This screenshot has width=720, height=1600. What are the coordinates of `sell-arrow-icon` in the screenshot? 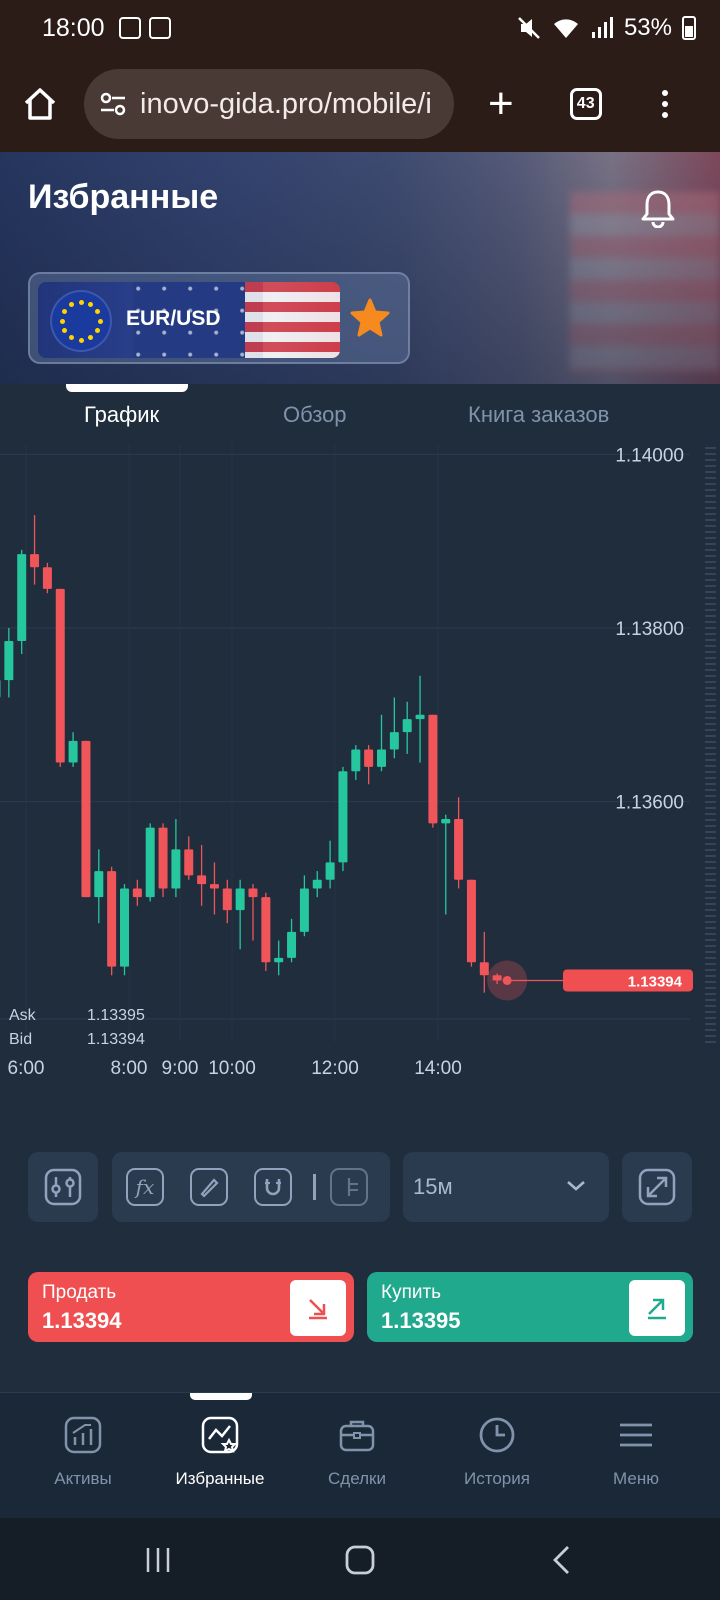 It's located at (318, 1308).